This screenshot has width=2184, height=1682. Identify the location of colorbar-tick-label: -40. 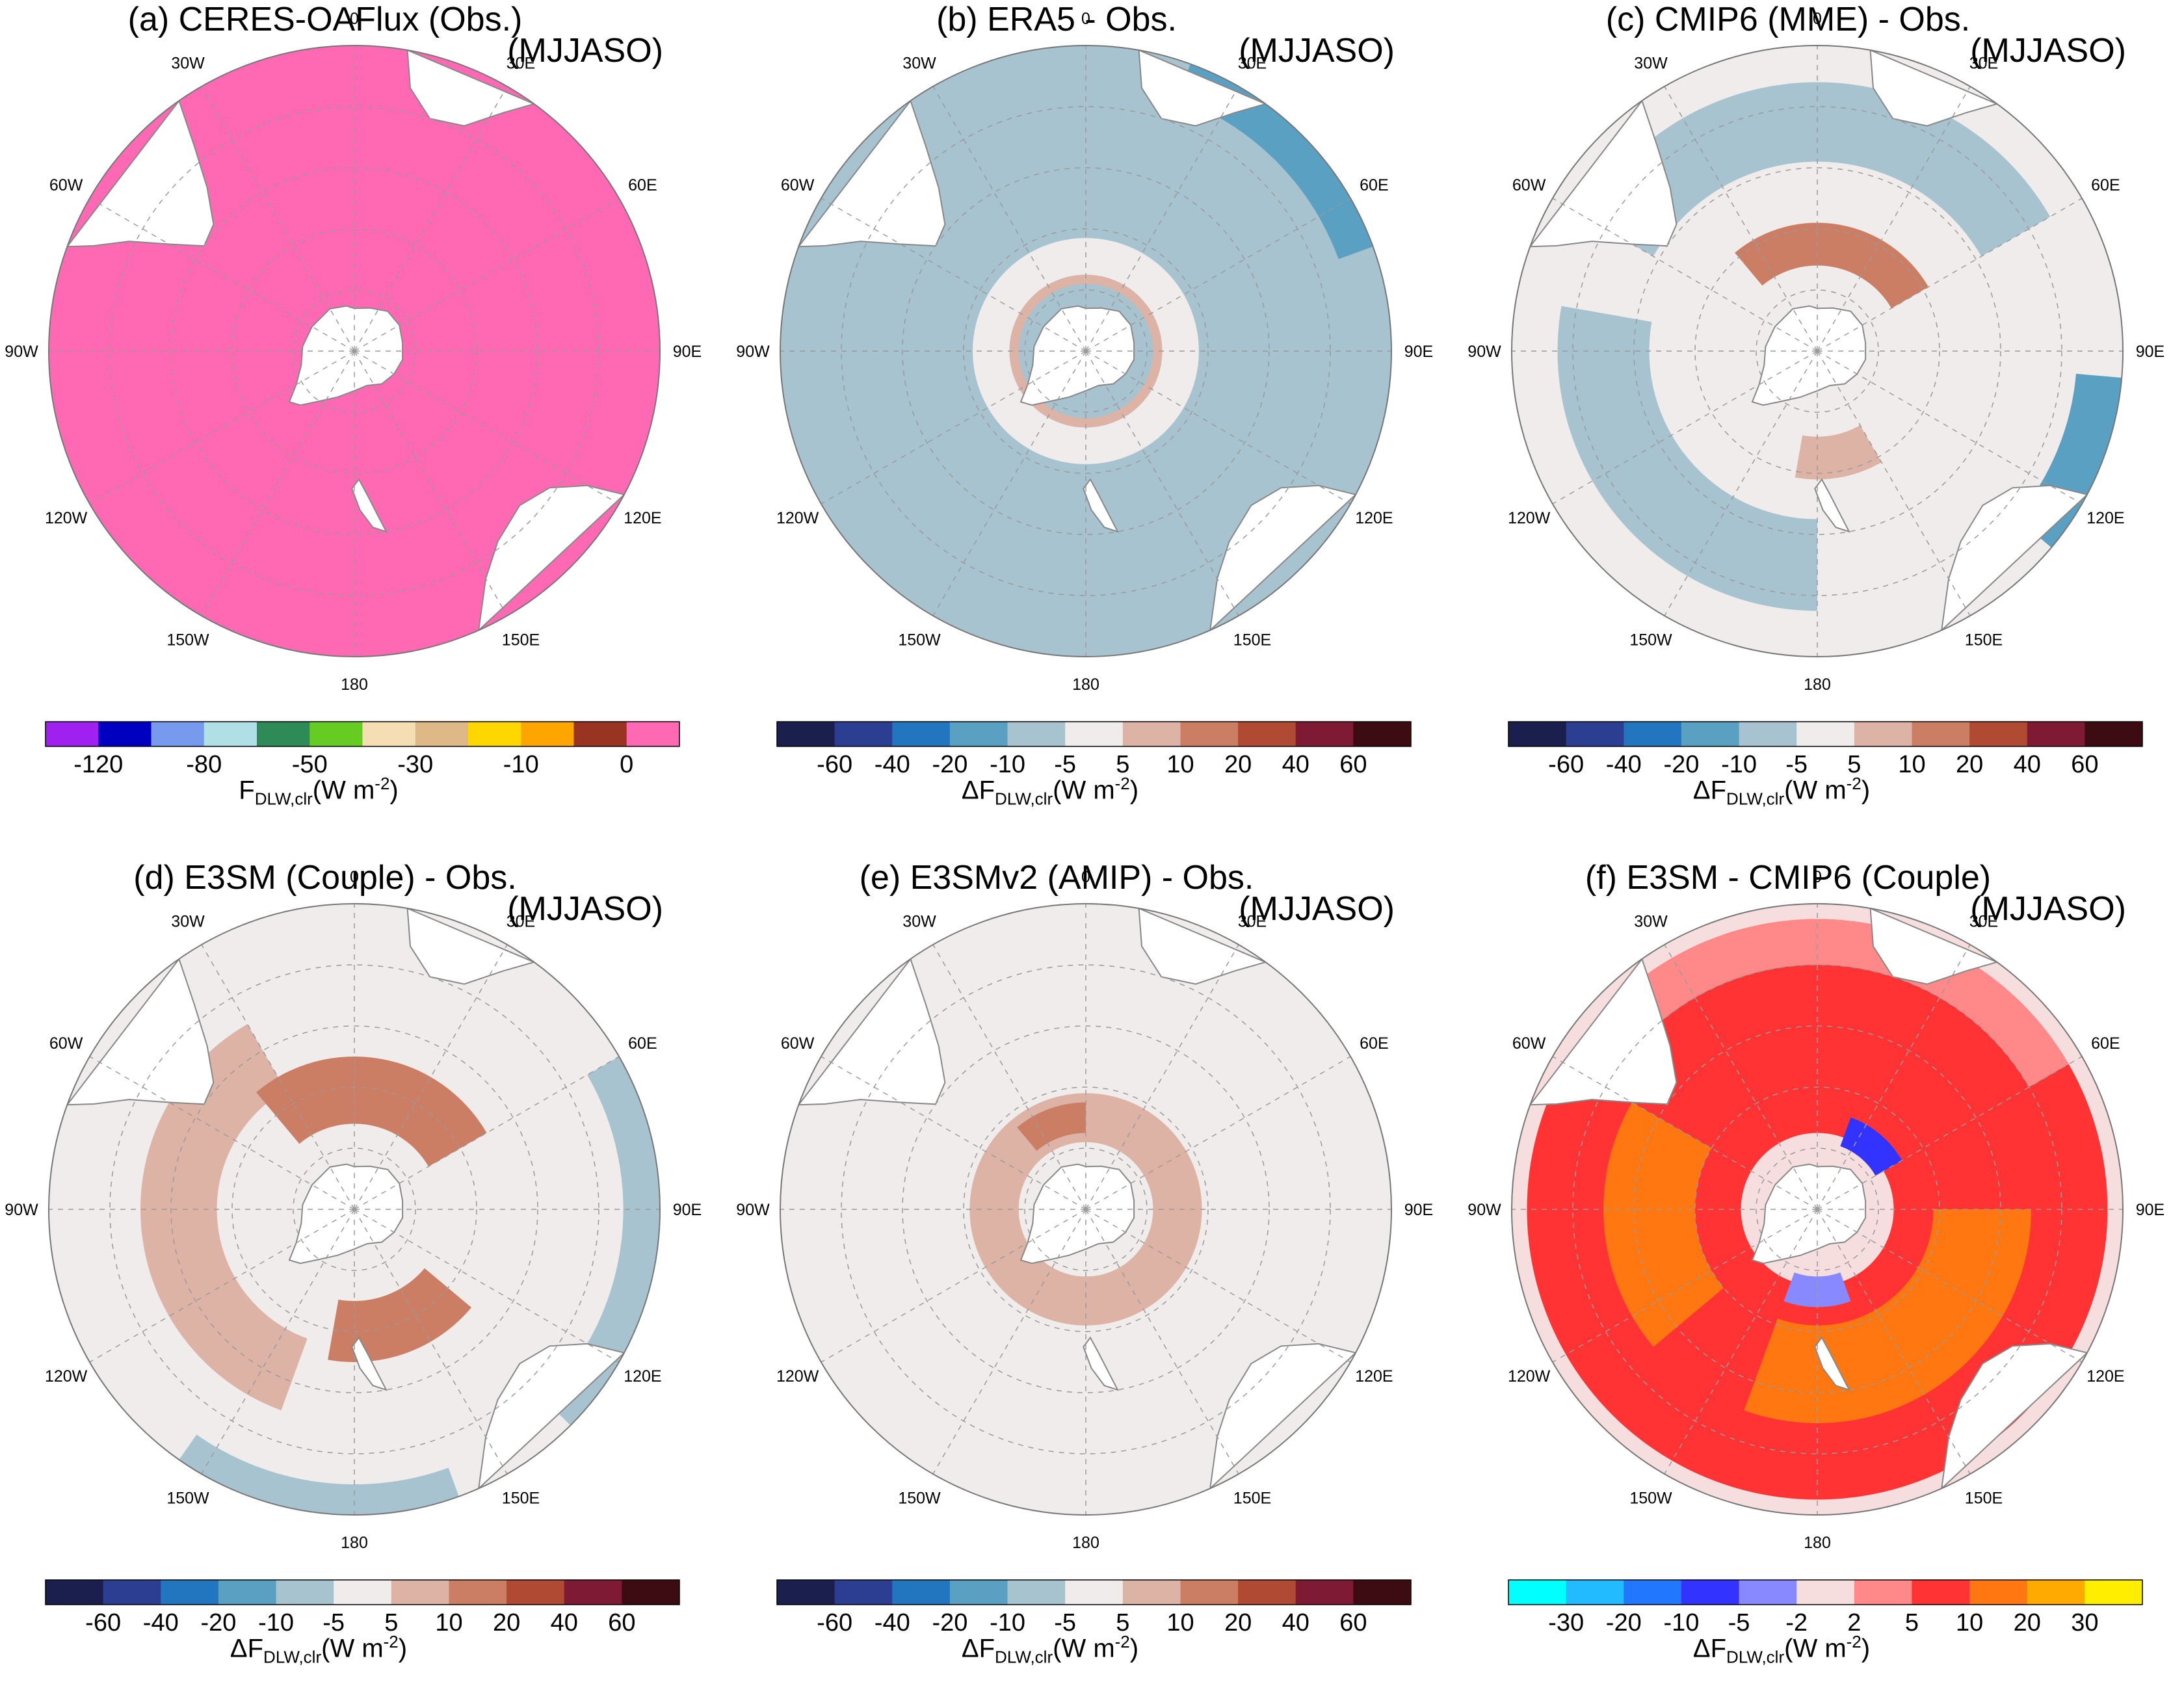
(893, 1622).